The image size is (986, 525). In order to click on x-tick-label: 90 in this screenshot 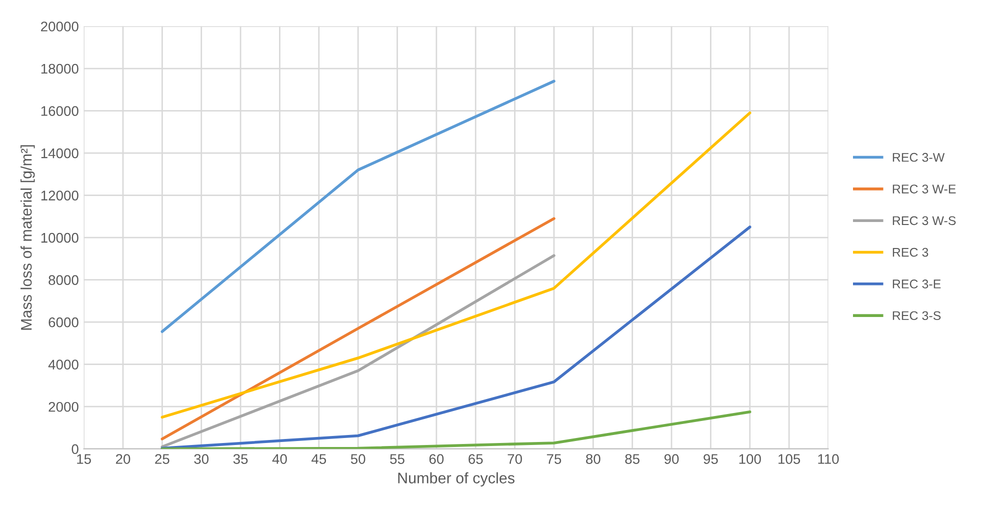, I will do `click(671, 459)`.